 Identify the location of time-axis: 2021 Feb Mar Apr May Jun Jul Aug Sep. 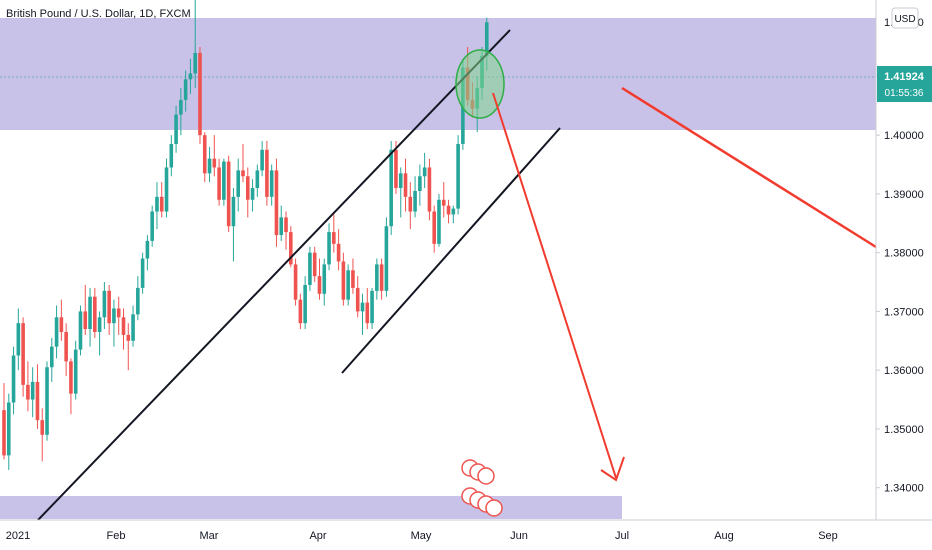
(422, 536).